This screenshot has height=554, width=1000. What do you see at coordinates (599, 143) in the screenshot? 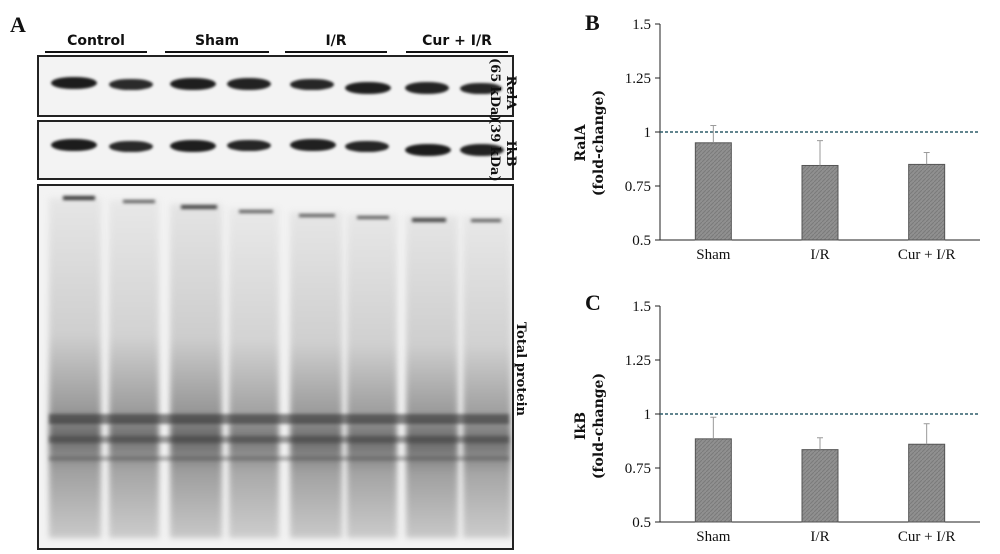
I see `chart-b-ylabel-line2: (fold-change)` at bounding box center [599, 143].